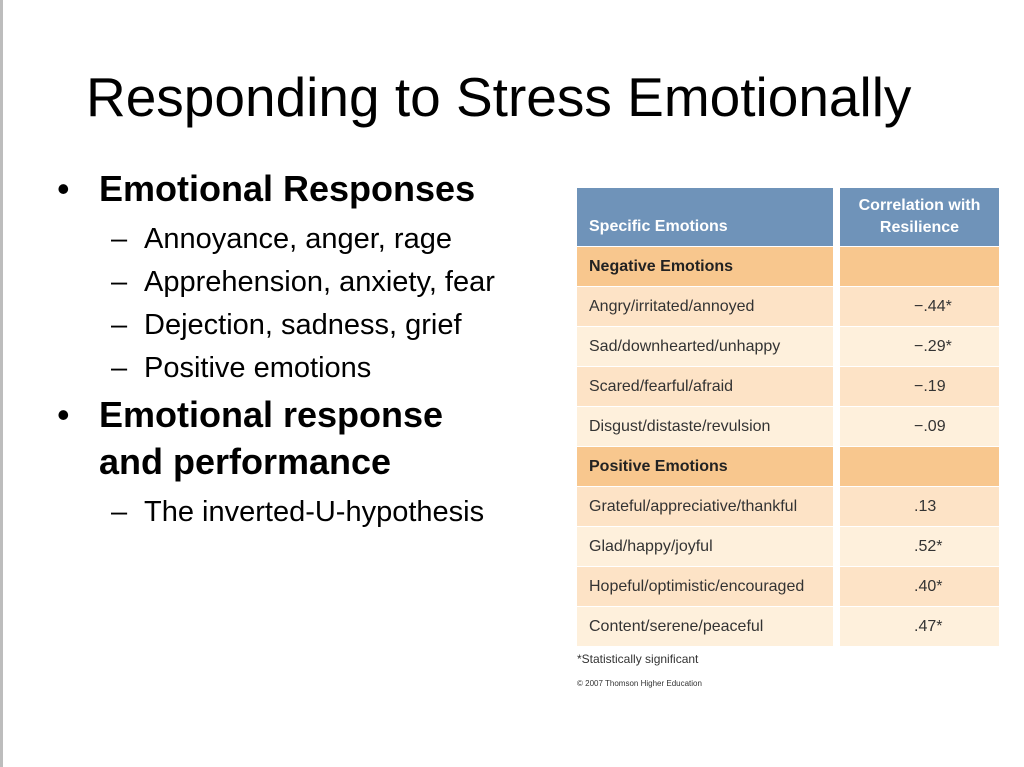 Image resolution: width=1024 pixels, height=767 pixels. Describe the element at coordinates (705, 466) in the screenshot. I see `section-label: Positive Emotions` at that location.